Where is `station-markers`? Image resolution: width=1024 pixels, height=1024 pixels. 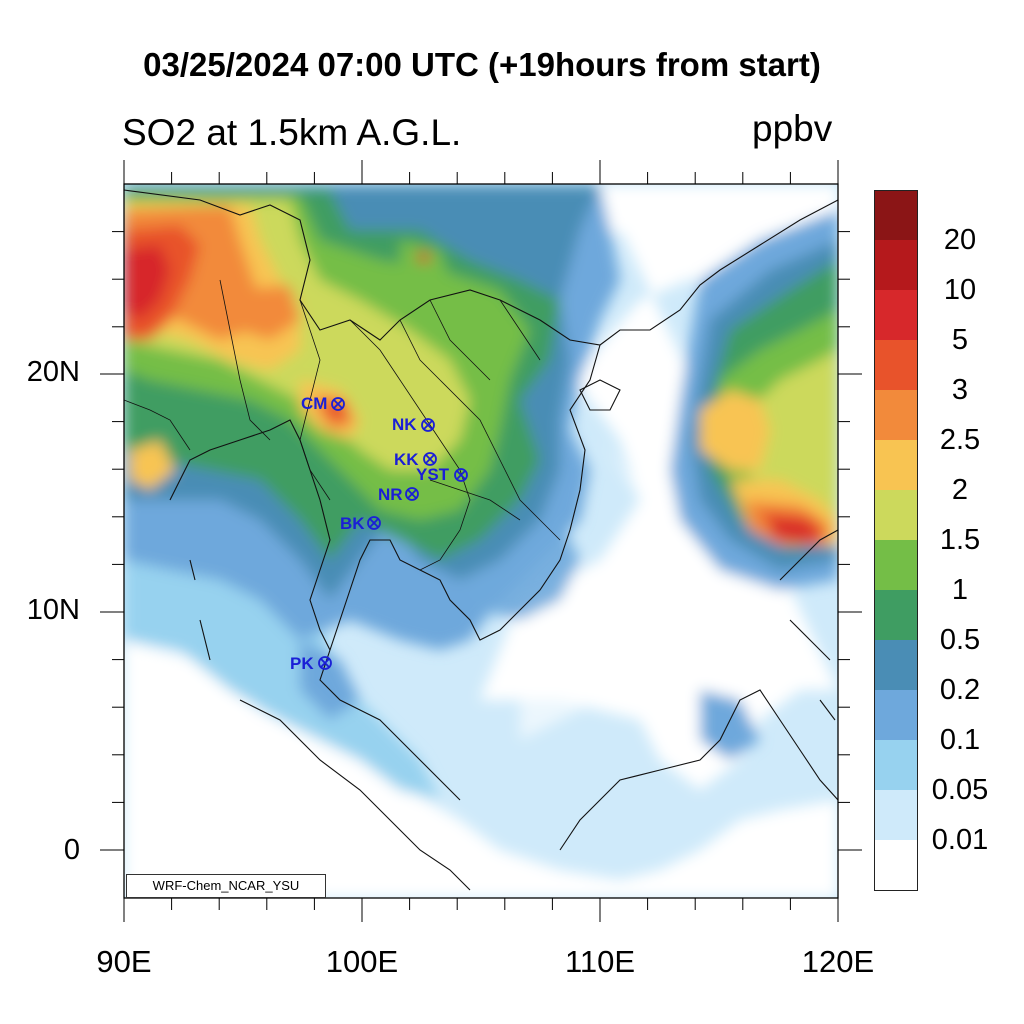 station-markers is located at coordinates (393, 533).